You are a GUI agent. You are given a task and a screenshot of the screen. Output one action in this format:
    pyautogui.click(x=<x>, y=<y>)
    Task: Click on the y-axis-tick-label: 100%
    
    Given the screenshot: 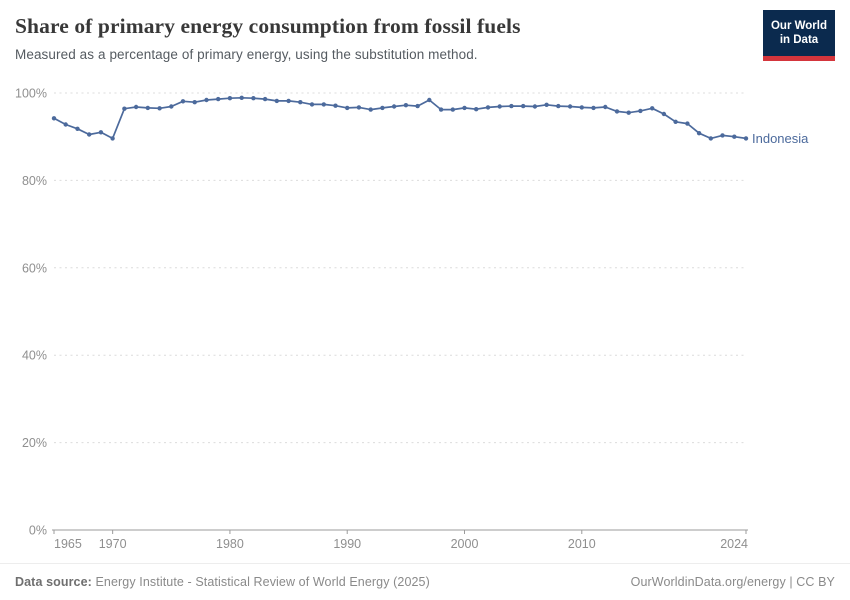 What is the action you would take?
    pyautogui.click(x=31, y=94)
    